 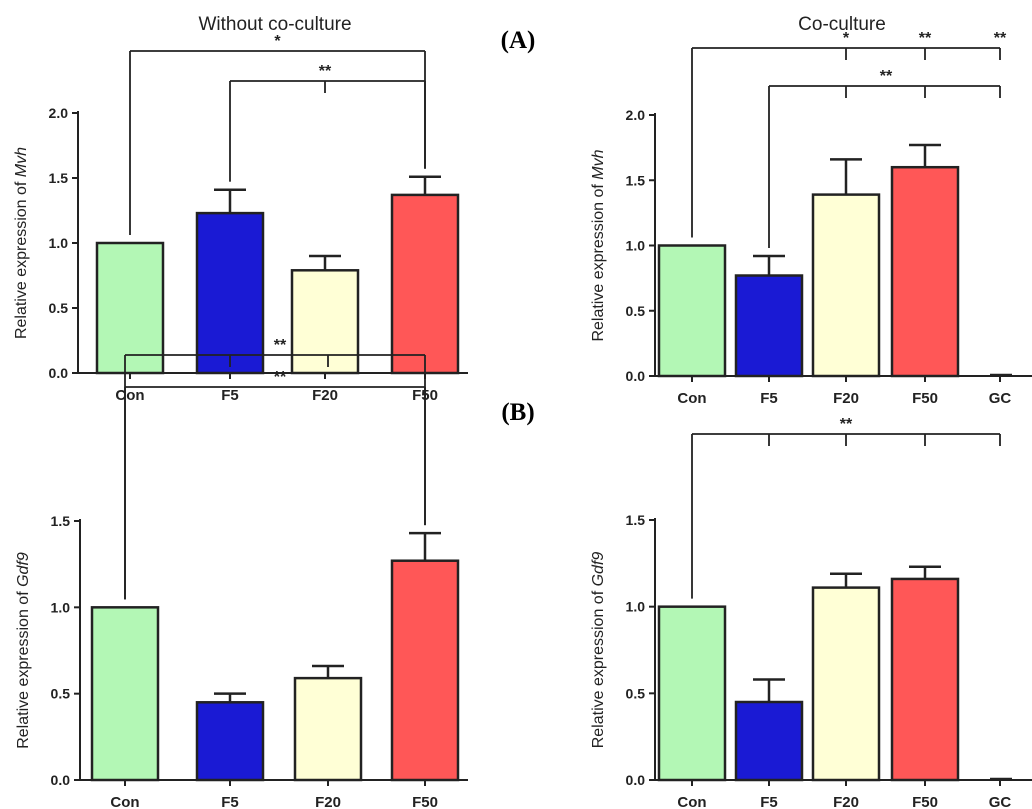 I want to click on column-title-left: Without co-culture, so click(x=274, y=24).